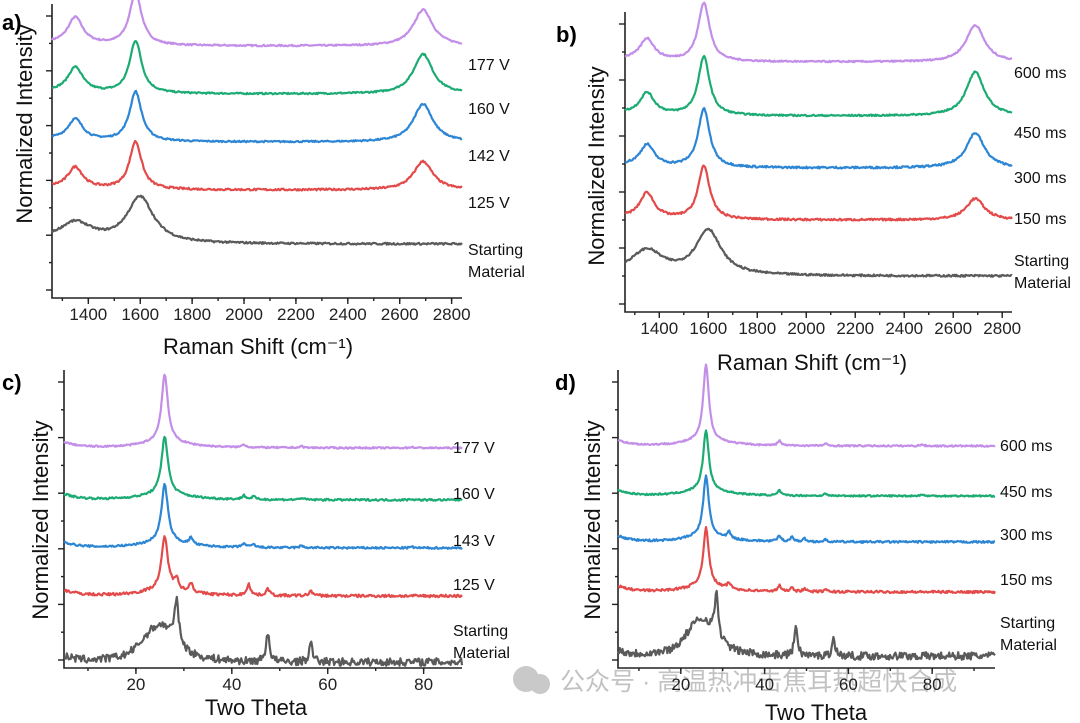 The width and height of the screenshot is (1080, 723). I want to click on x-axis-label-c: Two Theta, so click(256, 707).